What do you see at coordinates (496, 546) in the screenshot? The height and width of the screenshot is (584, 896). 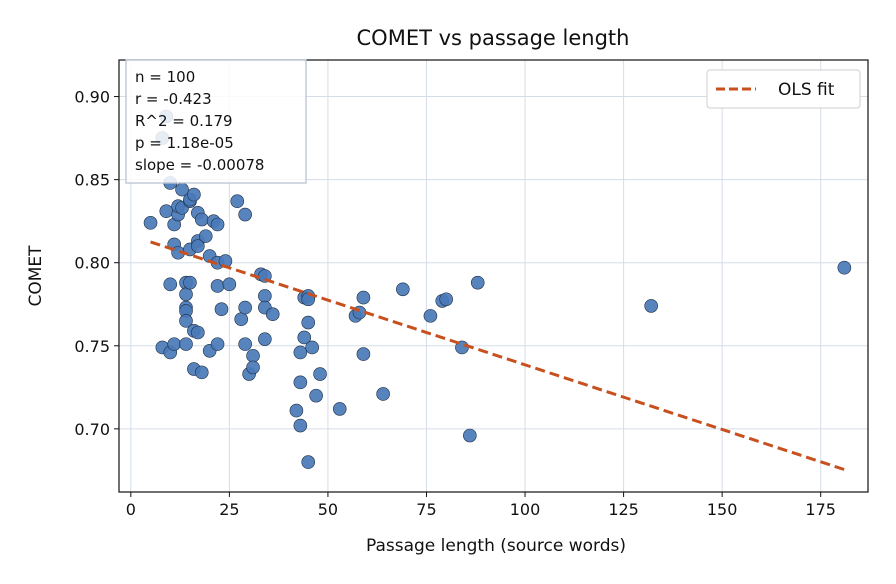 I see `x-axis-label: Passage length (source words)` at bounding box center [496, 546].